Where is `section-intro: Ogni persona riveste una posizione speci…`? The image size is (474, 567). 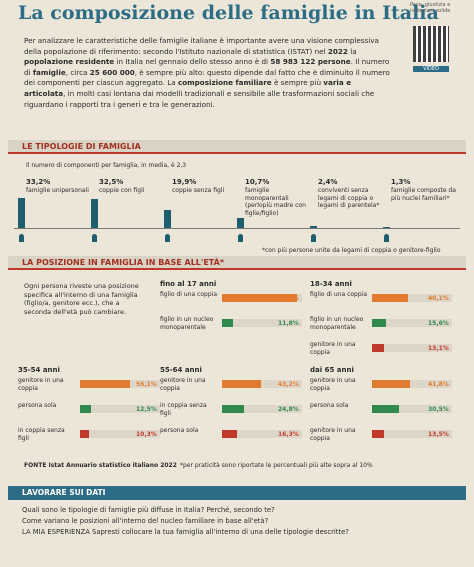
section-intro: Ogni persona riveste una posizione speci… is located at coordinates (81, 299).